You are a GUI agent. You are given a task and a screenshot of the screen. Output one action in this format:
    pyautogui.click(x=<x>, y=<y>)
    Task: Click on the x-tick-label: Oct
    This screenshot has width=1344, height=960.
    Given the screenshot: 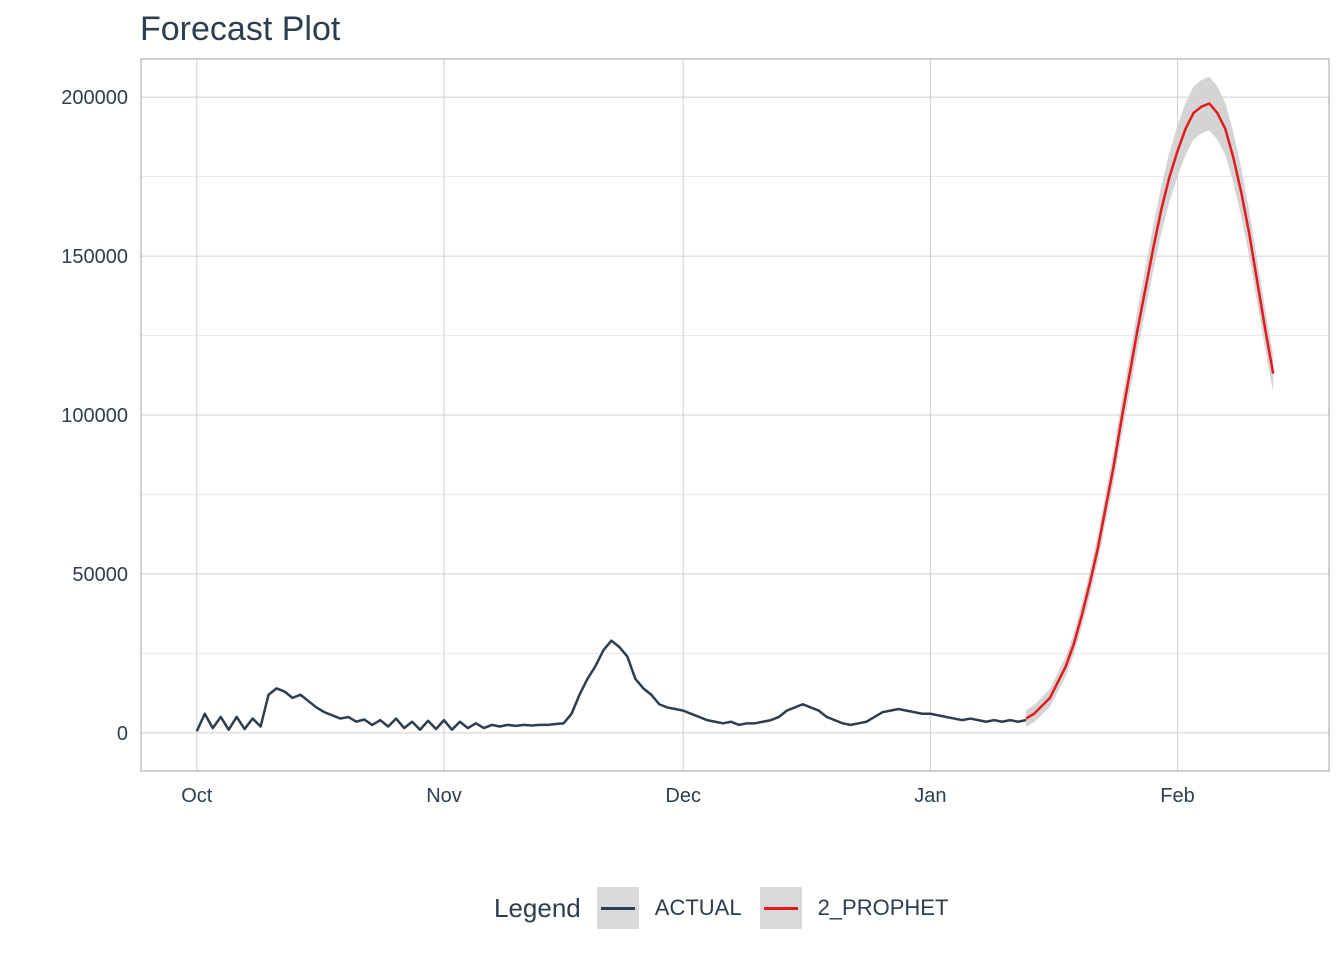 What is the action you would take?
    pyautogui.click(x=197, y=796)
    